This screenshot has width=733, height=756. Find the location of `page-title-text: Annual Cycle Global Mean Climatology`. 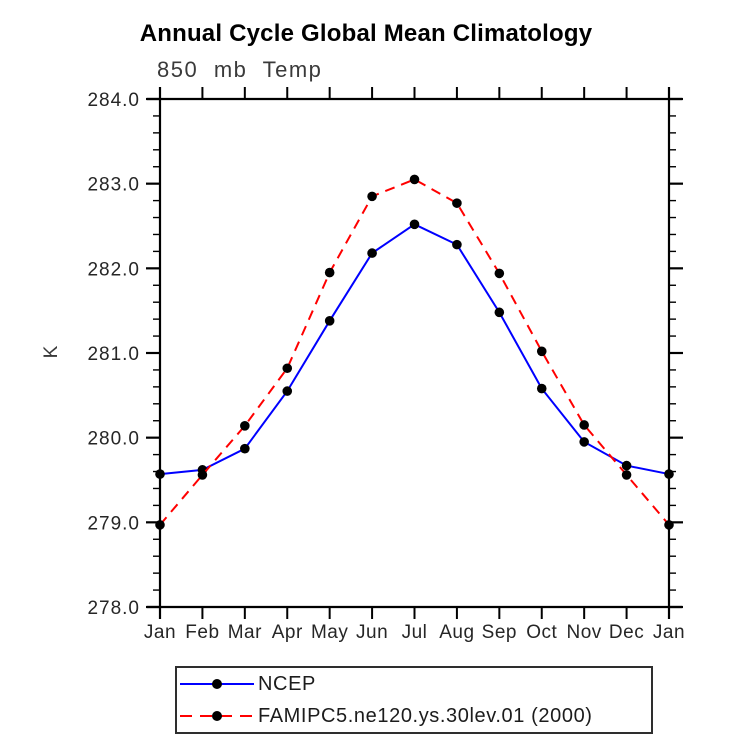

page-title-text: Annual Cycle Global Mean Climatology is located at coordinates (366, 33).